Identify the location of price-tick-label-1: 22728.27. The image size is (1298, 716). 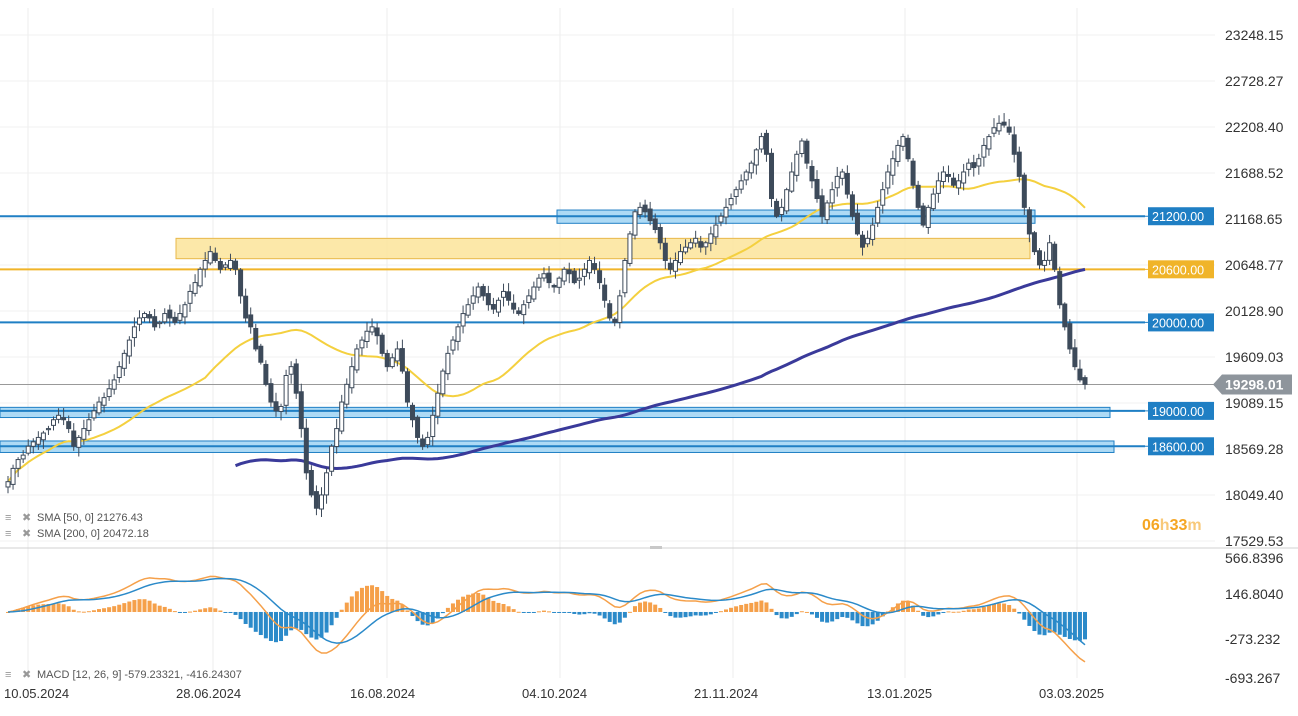
(1254, 81).